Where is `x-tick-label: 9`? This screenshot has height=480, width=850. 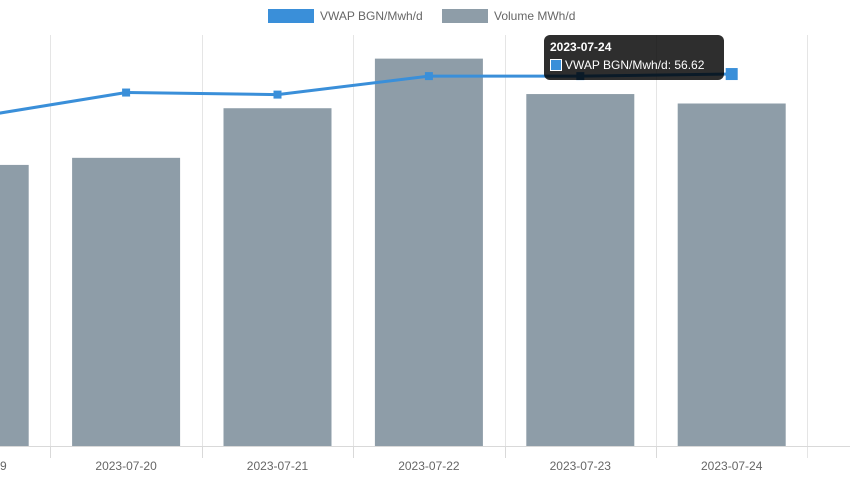
x-tick-label: 9 is located at coordinates (3, 466).